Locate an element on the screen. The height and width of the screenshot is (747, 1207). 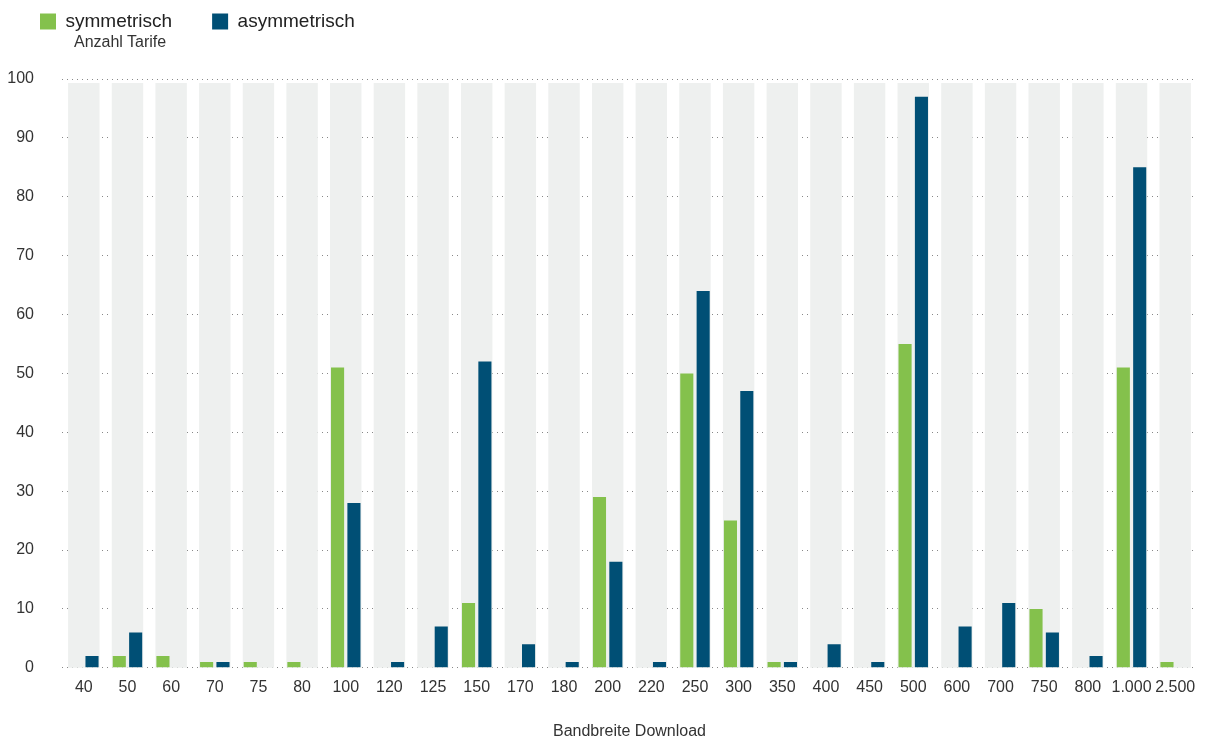
x-tick-label: 200 is located at coordinates (608, 686).